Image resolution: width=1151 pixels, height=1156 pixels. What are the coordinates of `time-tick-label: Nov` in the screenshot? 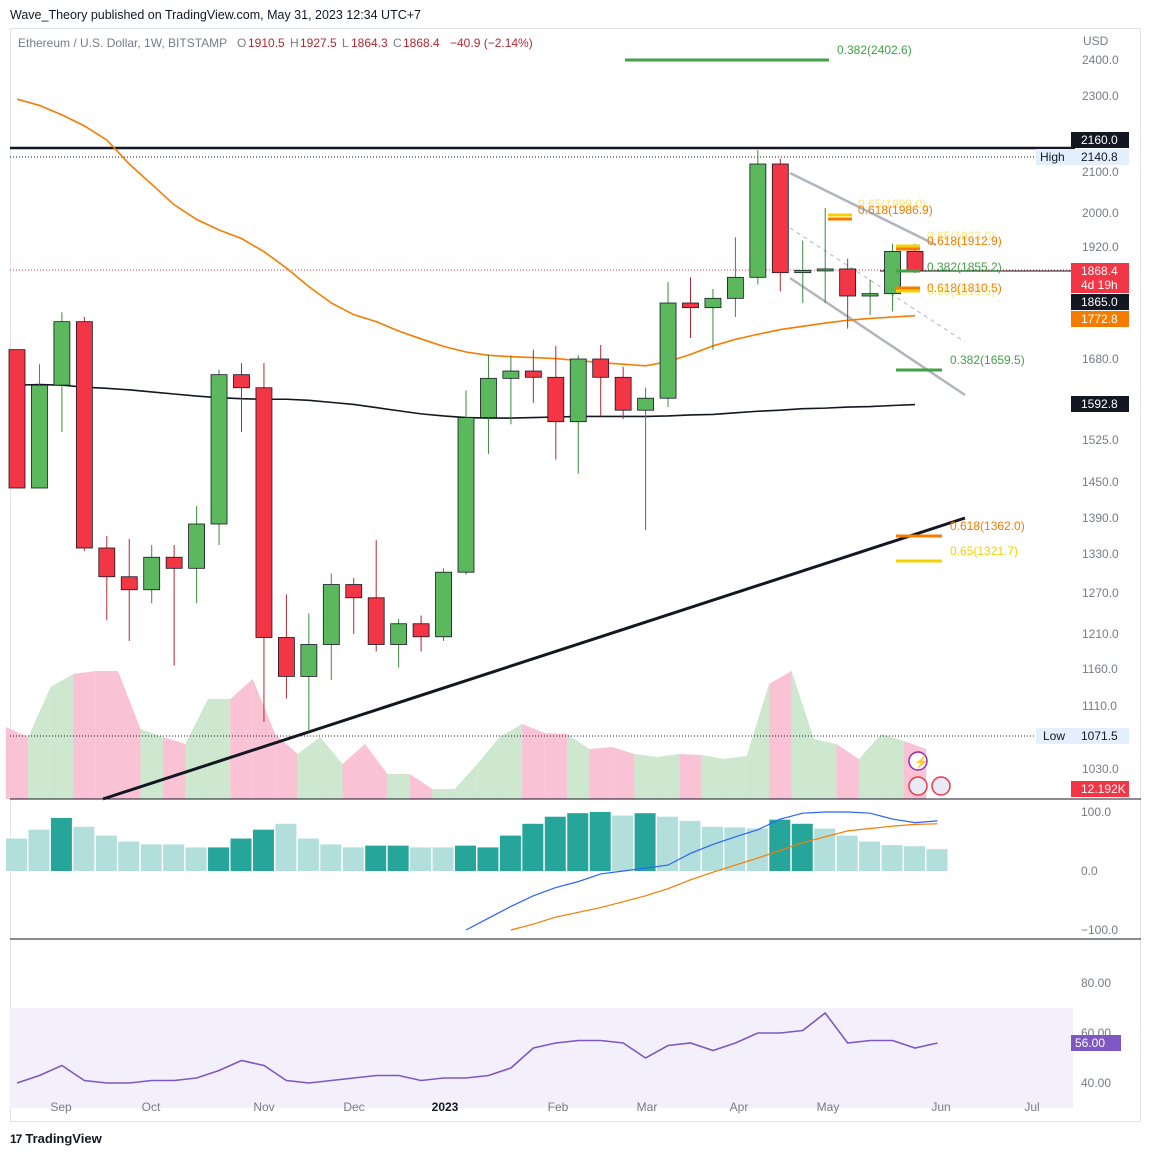 It's located at (263, 1107).